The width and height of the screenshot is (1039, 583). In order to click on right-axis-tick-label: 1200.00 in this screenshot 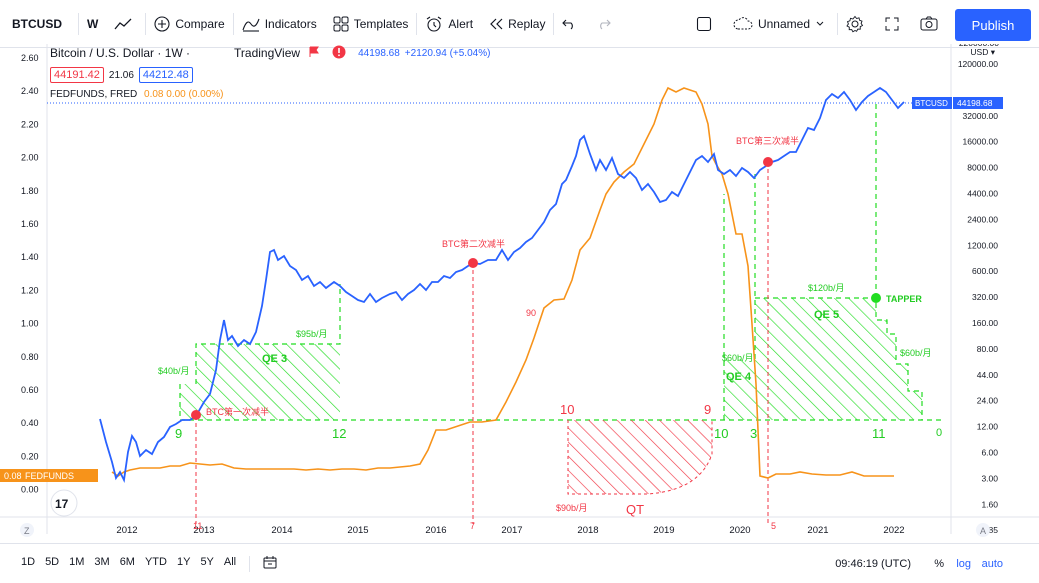, I will do `click(982, 245)`.